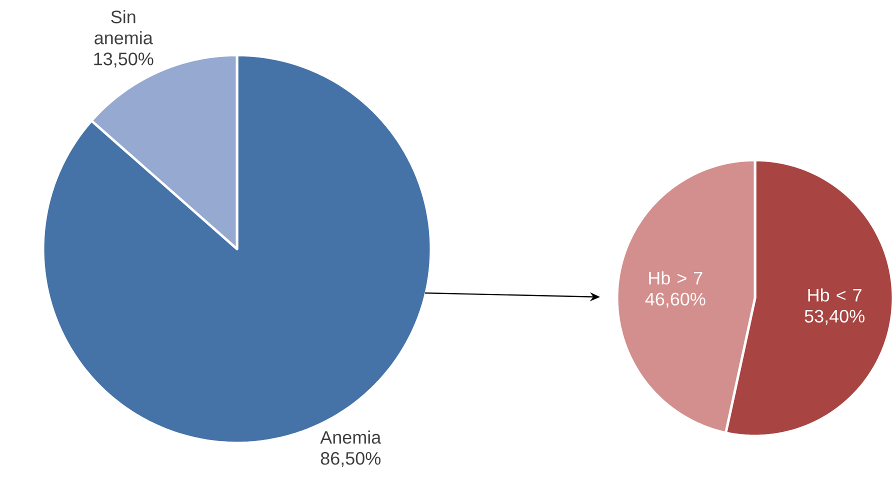 The image size is (896, 498). What do you see at coordinates (124, 60) in the screenshot?
I see `data-label: 13,50%` at bounding box center [124, 60].